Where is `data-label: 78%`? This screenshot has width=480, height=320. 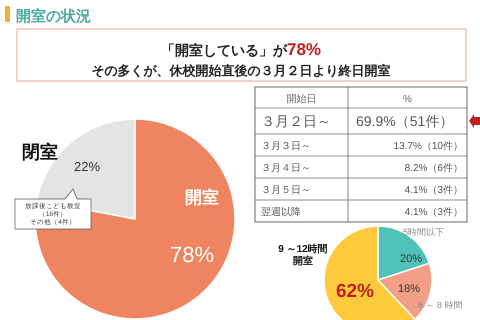
data-label: 78% is located at coordinates (192, 254).